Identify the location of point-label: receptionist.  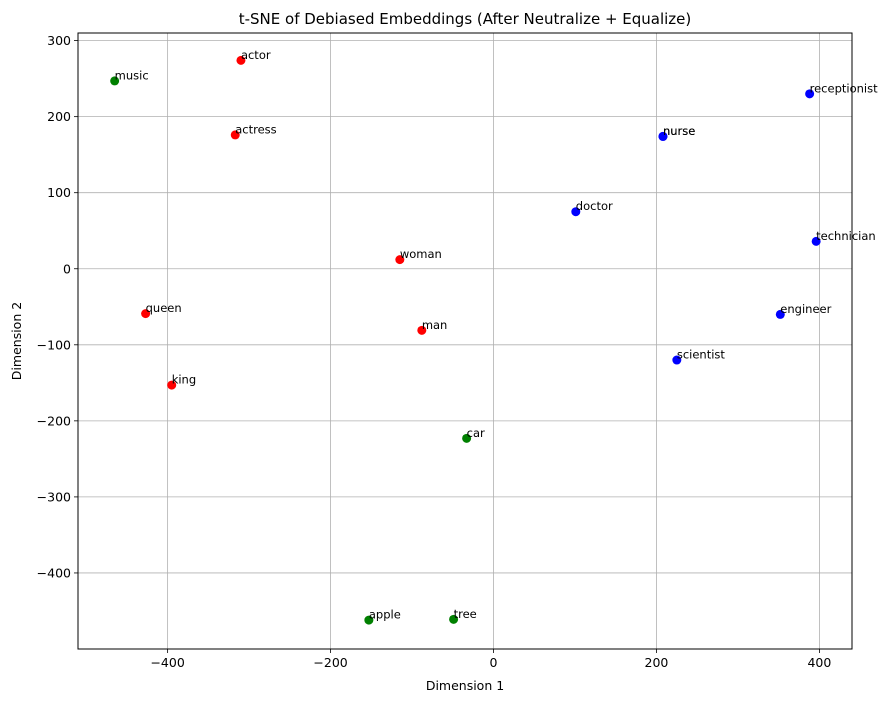
(844, 88).